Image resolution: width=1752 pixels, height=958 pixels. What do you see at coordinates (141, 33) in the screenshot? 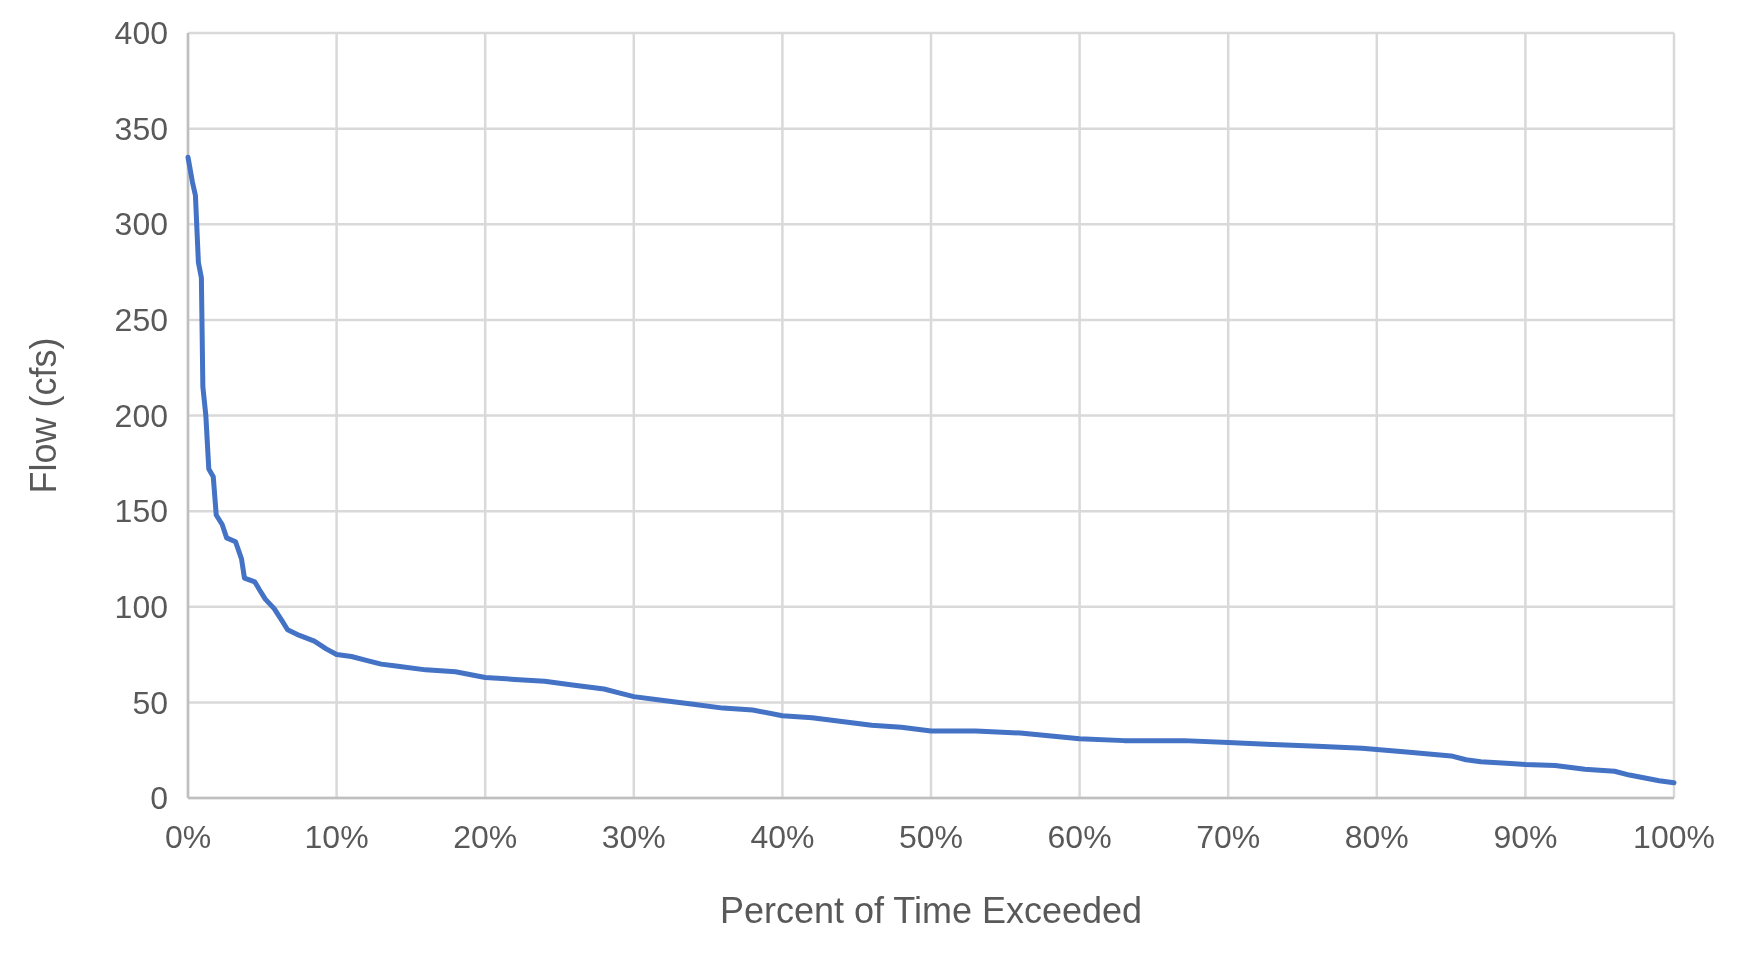
I see `y-tick-label: 400` at bounding box center [141, 33].